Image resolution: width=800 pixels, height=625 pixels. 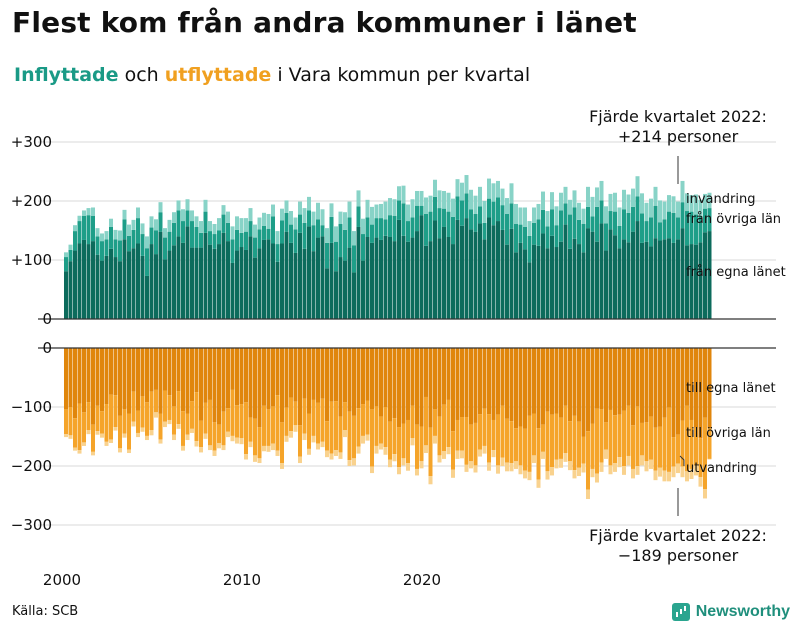 I want to click on y-tick-labels: +300 +200 +100 0 0 −100 −200 −300, so click(x=31, y=333).